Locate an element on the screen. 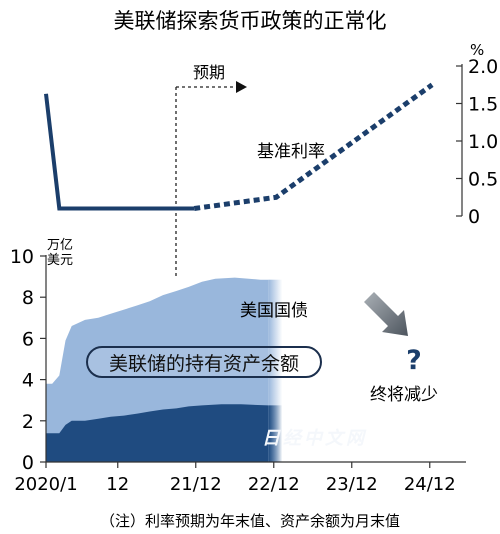  total-assets-label: 美联储的持有资产余额 is located at coordinates (203, 363).